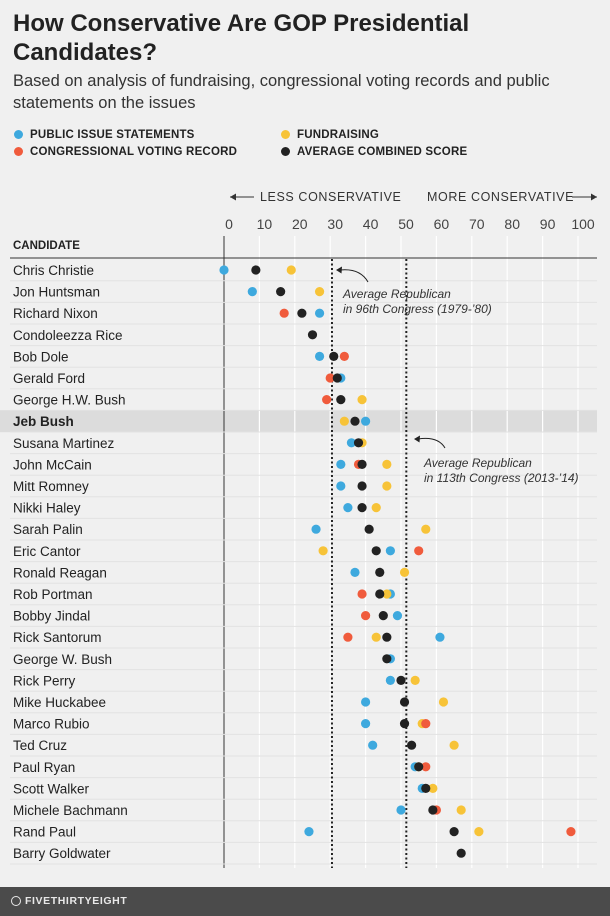 This screenshot has height=916, width=610. What do you see at coordinates (44, 680) in the screenshot?
I see `candidate-name: Rick Perry` at bounding box center [44, 680].